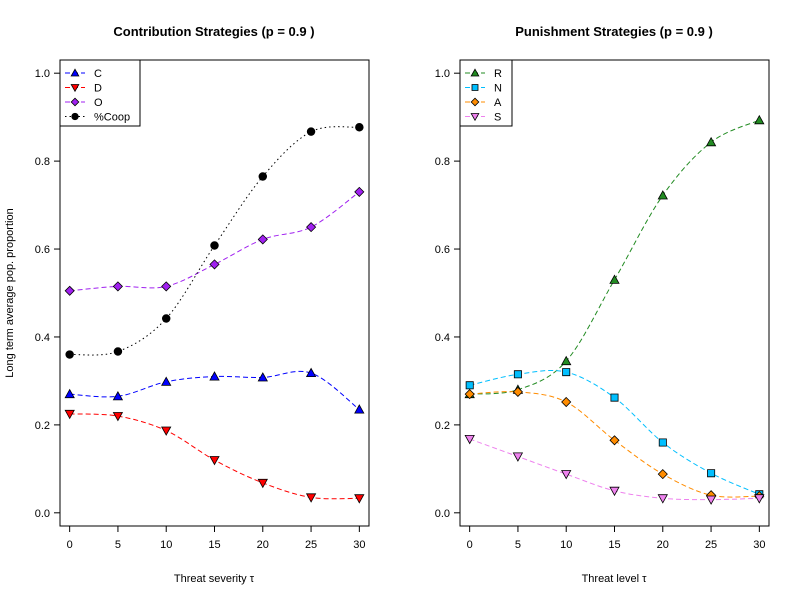 This screenshot has width=800, height=600. Describe the element at coordinates (614, 31) in the screenshot. I see `chart-title: Punishment Strategies (p = 0.9 )` at that location.